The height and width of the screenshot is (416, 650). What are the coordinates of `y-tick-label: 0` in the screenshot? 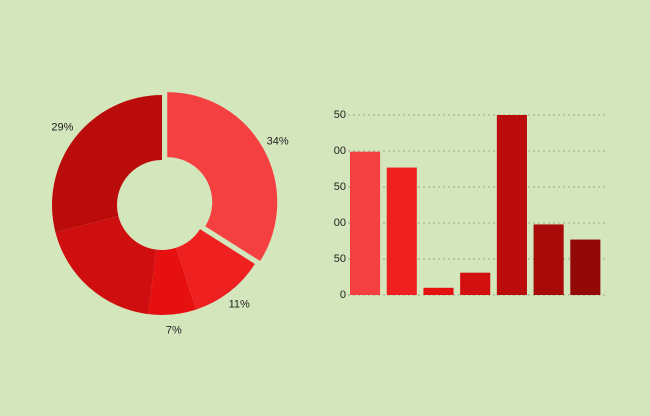 It's located at (343, 295).